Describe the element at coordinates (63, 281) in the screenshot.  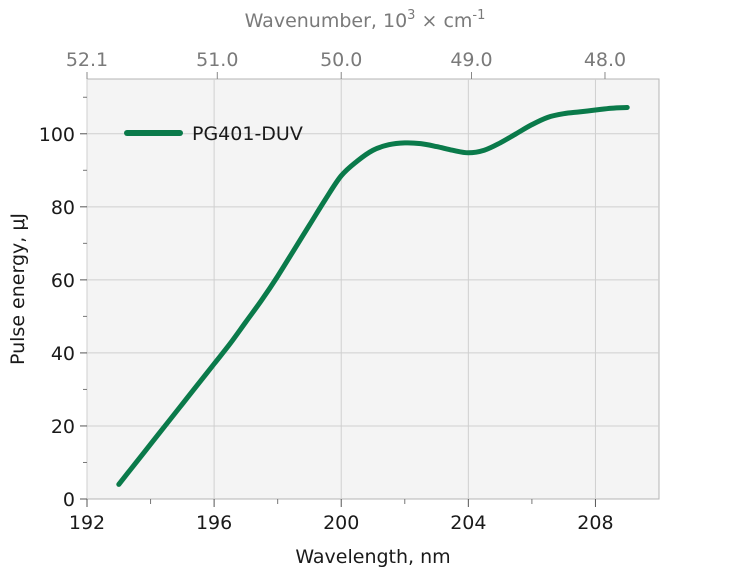
I see `y-tick-label: 60` at that location.